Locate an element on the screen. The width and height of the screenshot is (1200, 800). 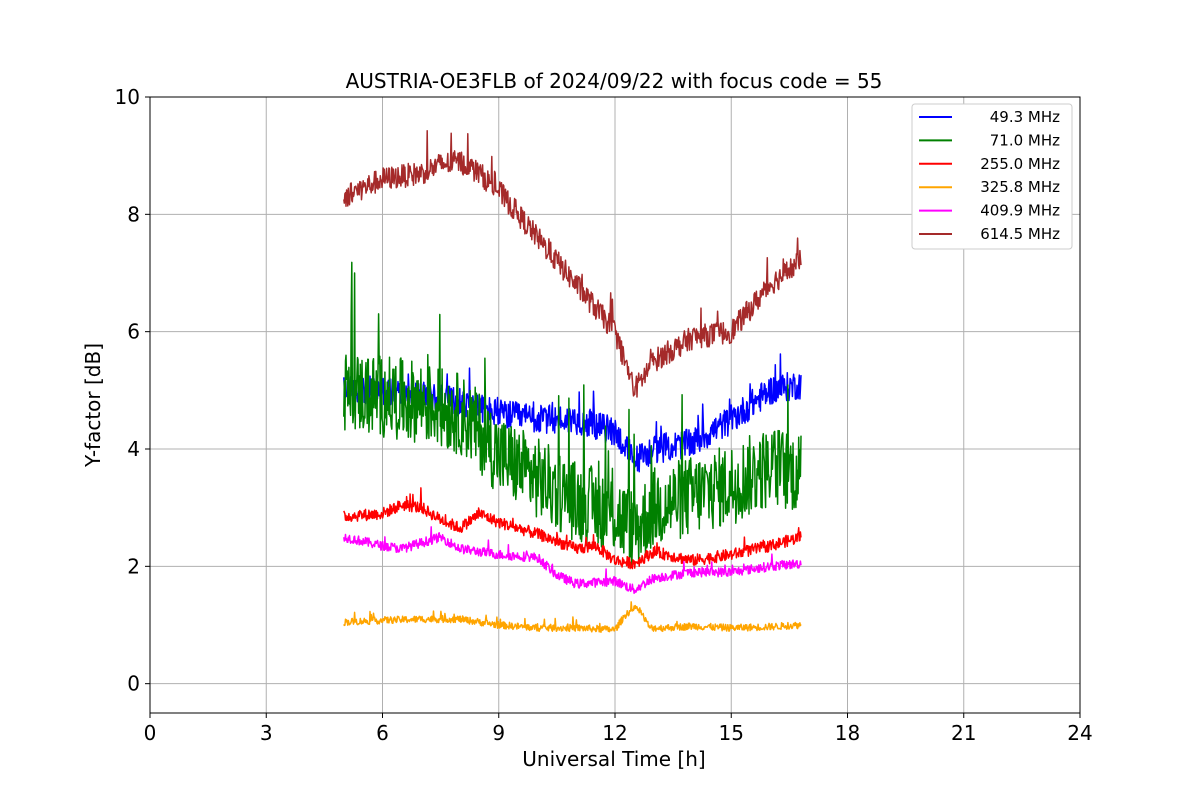
x-tick-label: 21 is located at coordinates (963, 733).